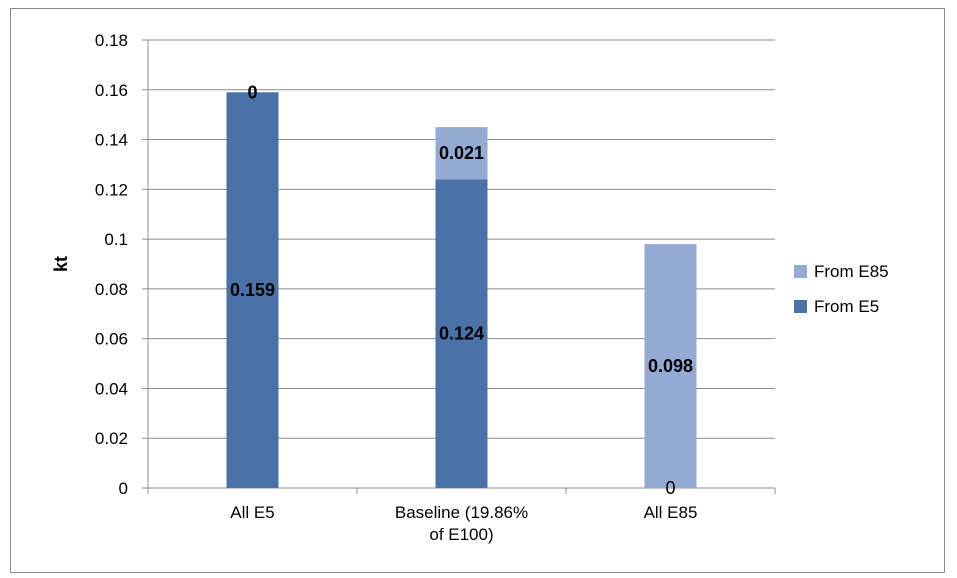 This screenshot has height=578, width=957. What do you see at coordinates (841, 289) in the screenshot?
I see `legend: From E85 From E5` at bounding box center [841, 289].